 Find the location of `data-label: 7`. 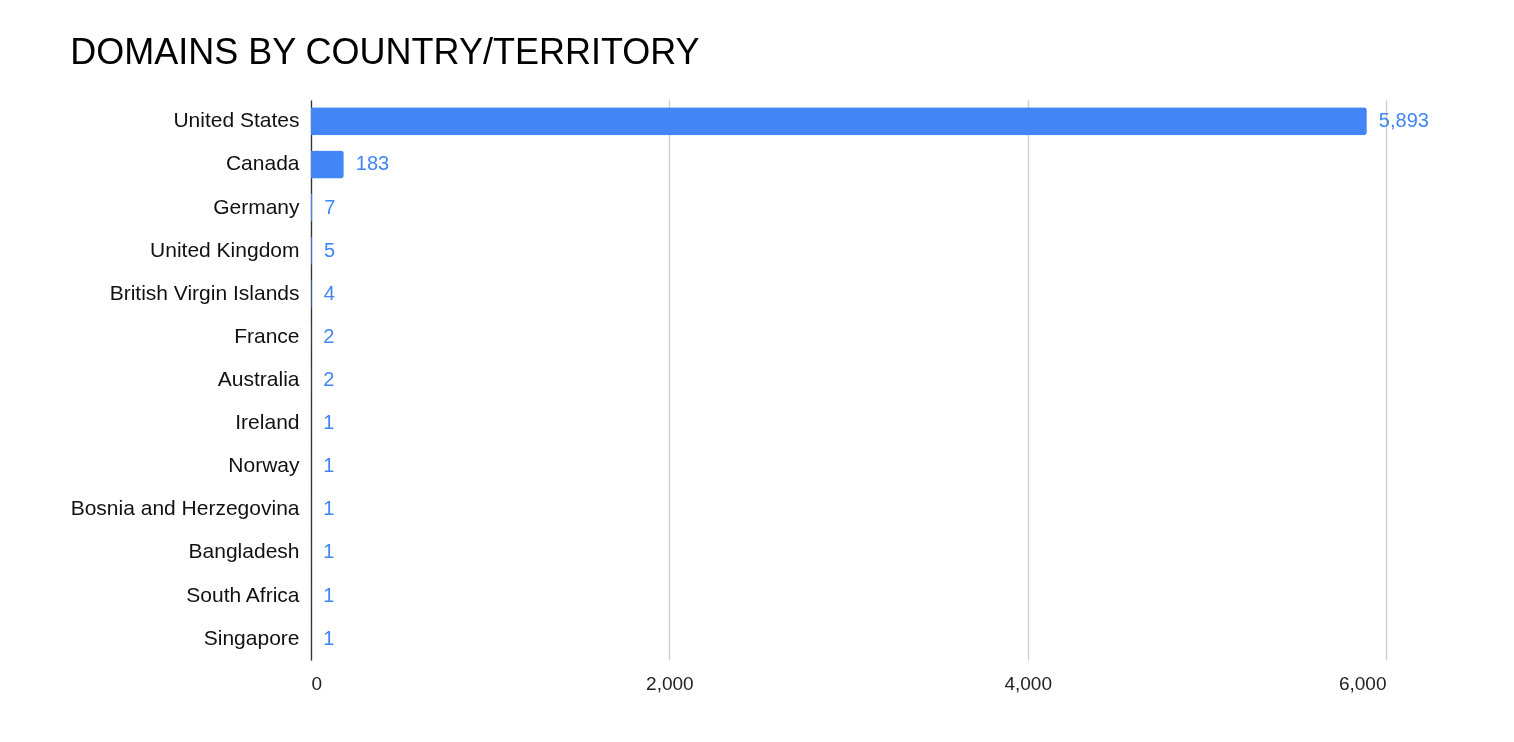

data-label: 7 is located at coordinates (330, 206).